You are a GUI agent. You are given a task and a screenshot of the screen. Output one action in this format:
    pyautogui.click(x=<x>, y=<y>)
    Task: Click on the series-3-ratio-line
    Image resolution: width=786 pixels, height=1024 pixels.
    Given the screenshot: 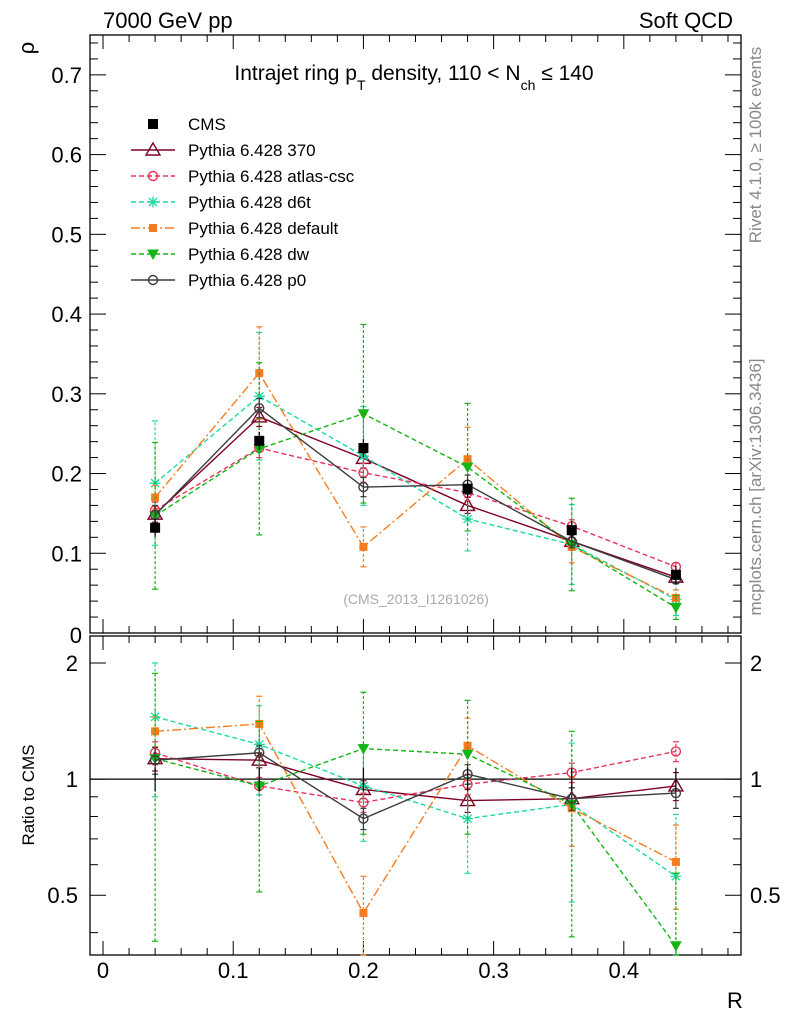 What is the action you would take?
    pyautogui.click(x=416, y=819)
    